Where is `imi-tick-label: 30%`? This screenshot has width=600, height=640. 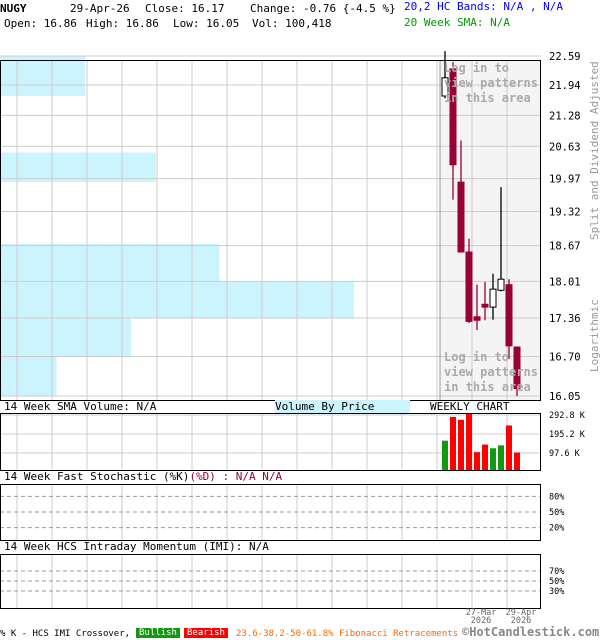 imi-tick-label: 30% is located at coordinates (556, 592).